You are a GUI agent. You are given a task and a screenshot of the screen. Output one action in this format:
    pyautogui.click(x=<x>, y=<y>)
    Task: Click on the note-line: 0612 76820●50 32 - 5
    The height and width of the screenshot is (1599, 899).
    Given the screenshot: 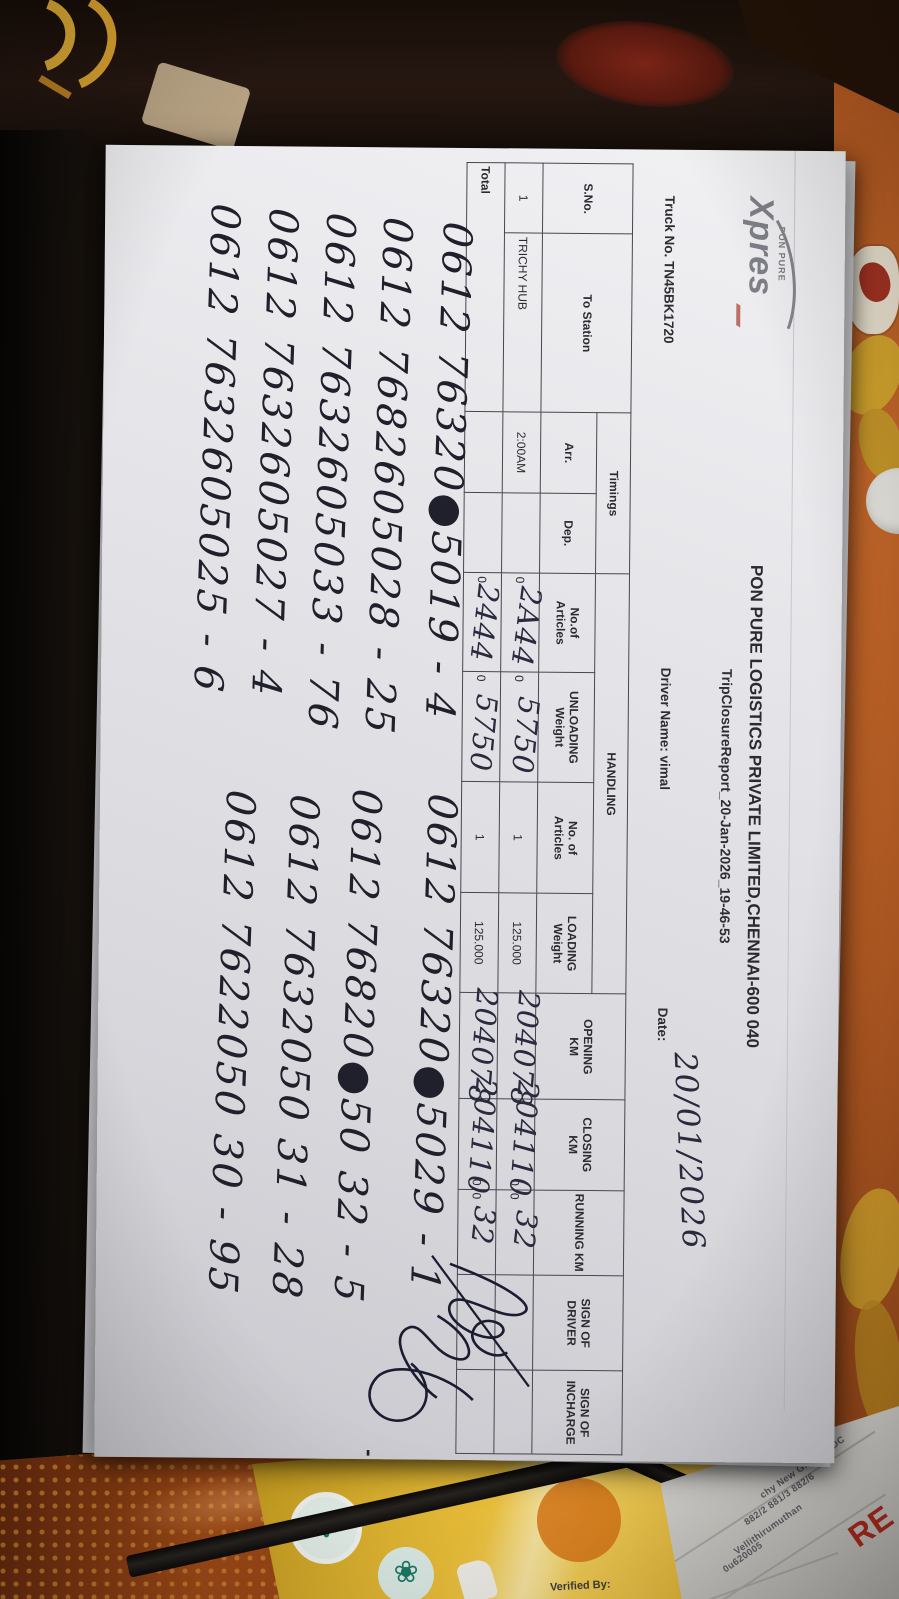 What is the action you would take?
    pyautogui.click(x=357, y=1046)
    